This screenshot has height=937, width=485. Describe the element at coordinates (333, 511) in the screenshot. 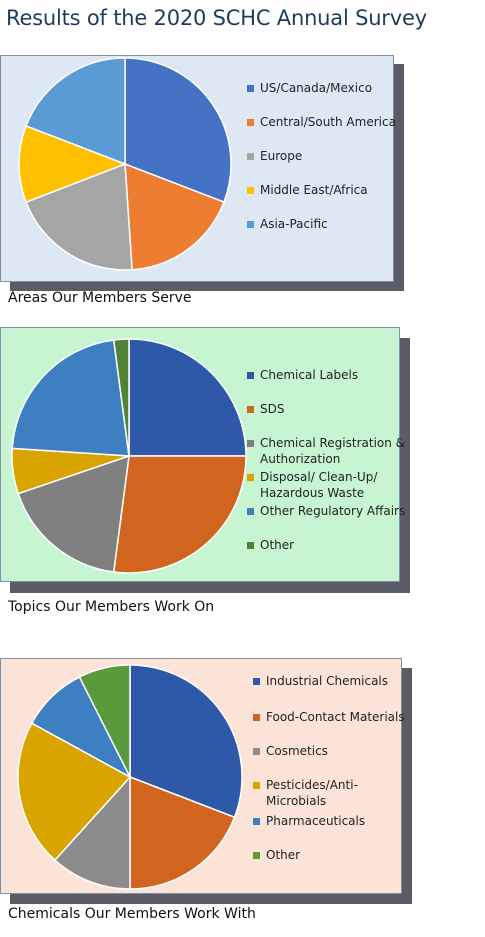

I see `legend-label: Other Regulatory Affairs` at that location.